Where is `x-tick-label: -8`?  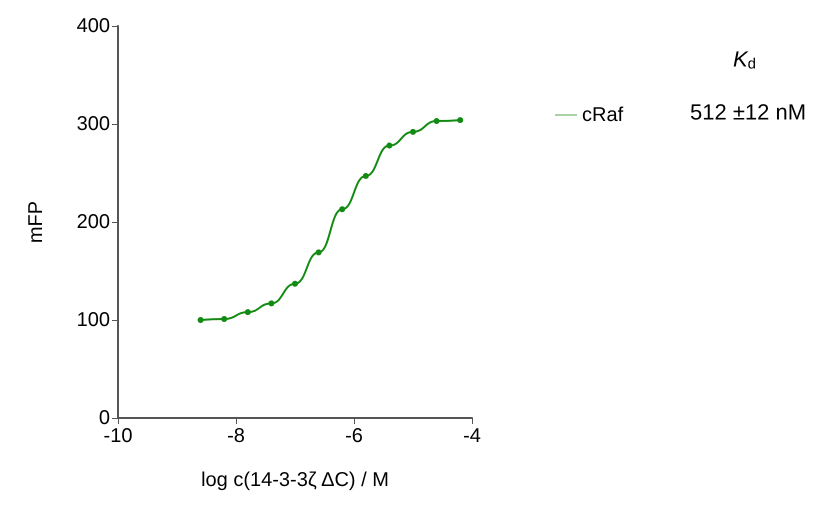
x-tick-label: -8 is located at coordinates (236, 436).